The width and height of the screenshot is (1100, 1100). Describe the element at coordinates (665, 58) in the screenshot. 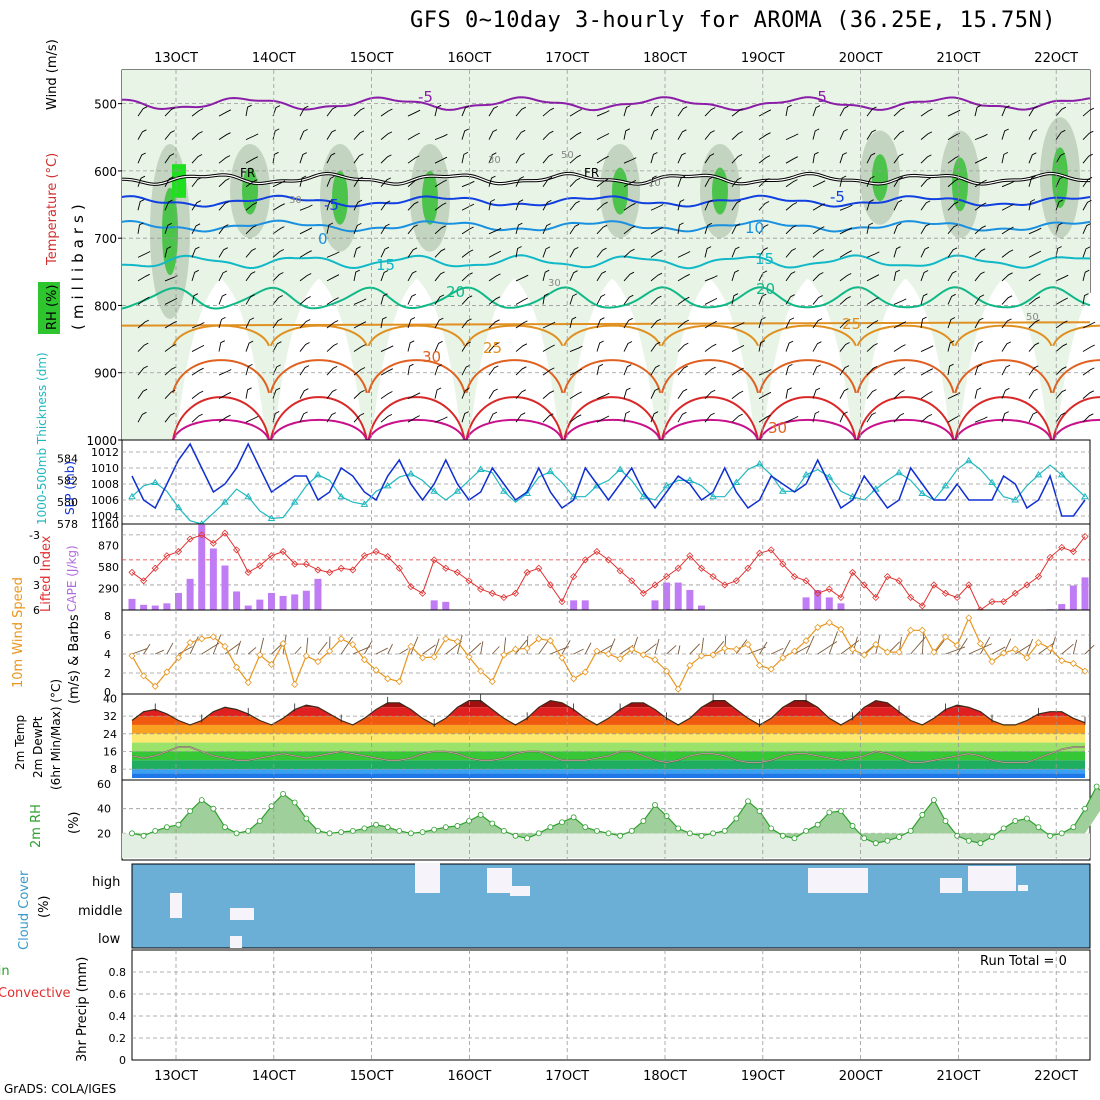

I see `x-tick-label: 18OCT` at that location.